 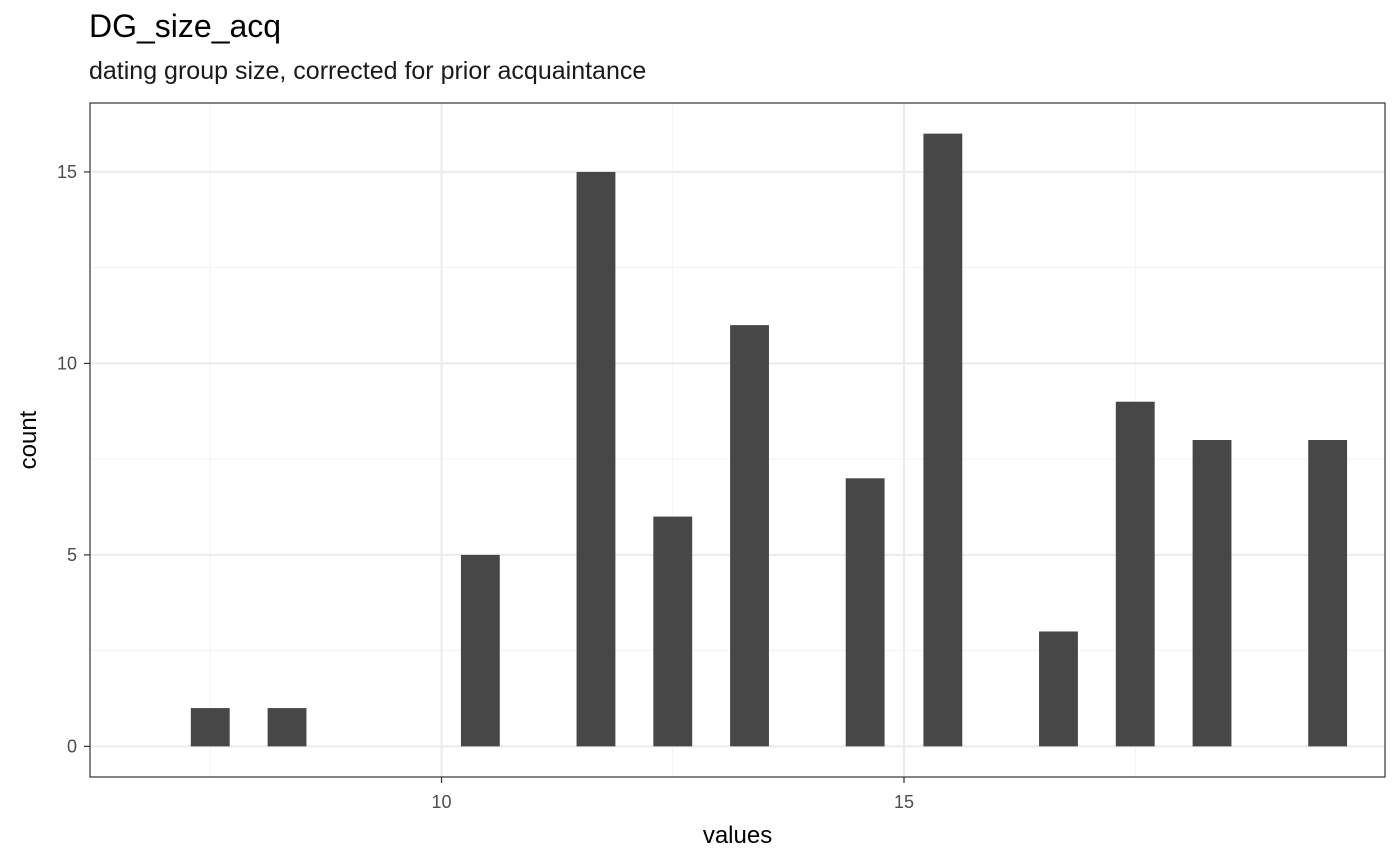 I want to click on y-tick-label: 10, so click(x=67, y=363).